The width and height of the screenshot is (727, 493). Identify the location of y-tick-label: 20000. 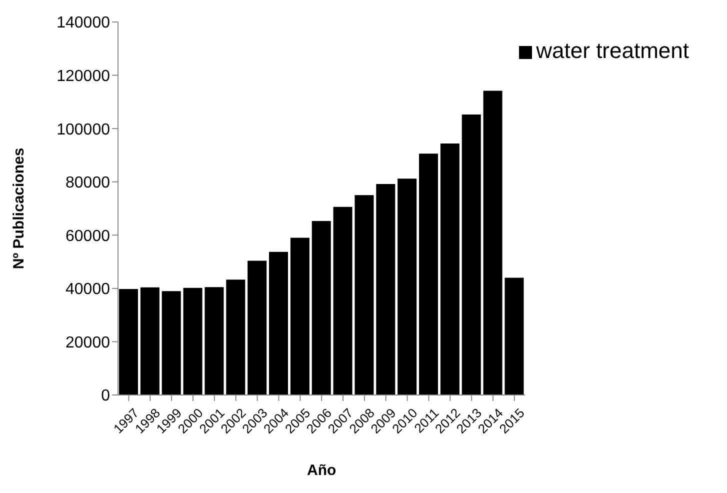
(88, 343).